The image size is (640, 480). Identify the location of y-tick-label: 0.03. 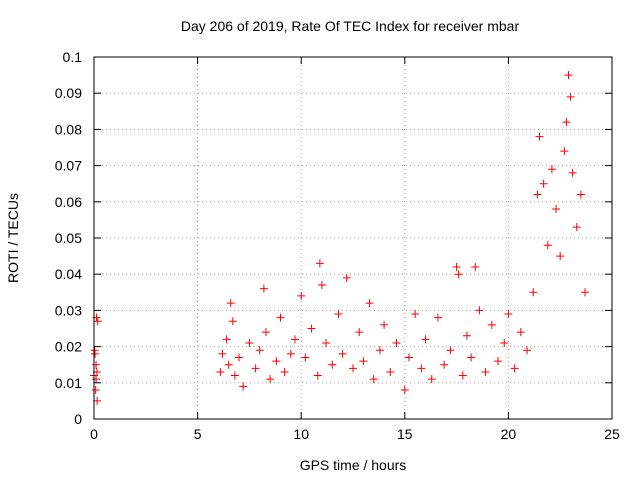
(68, 310).